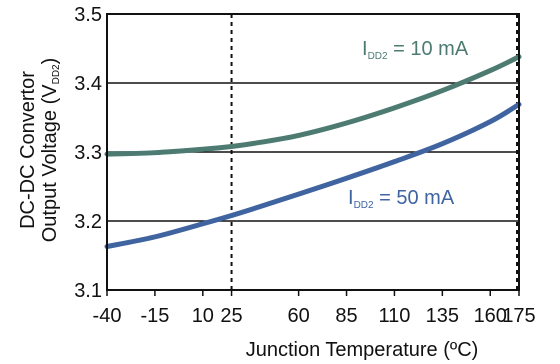 This screenshot has height=364, width=560. Describe the element at coordinates (107, 316) in the screenshot. I see `x-tick-label: -40` at that location.